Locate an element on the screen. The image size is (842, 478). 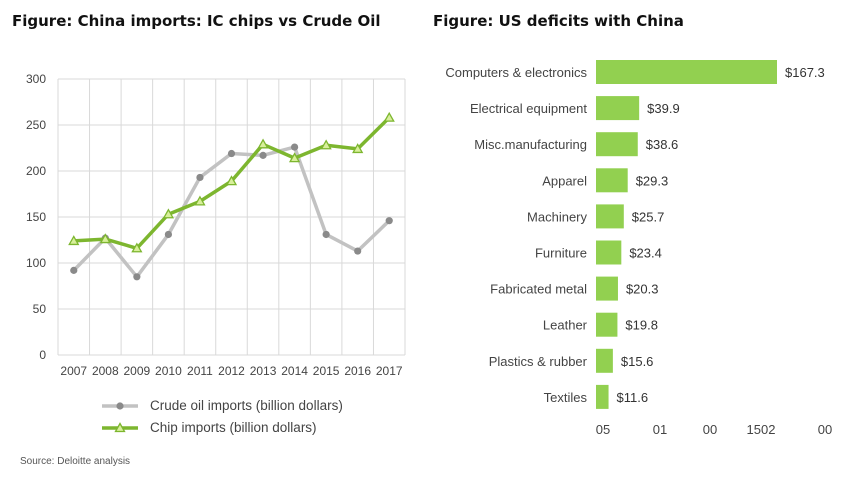
bar-value-label: $20.3 is located at coordinates (642, 289).